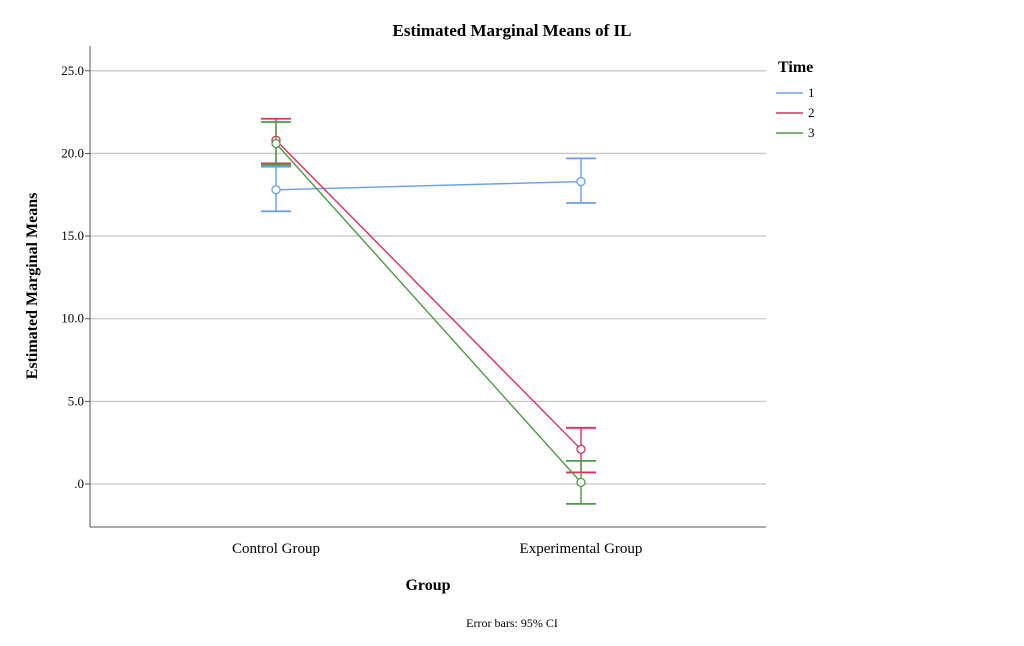 The image size is (1024, 646). Describe the element at coordinates (72, 318) in the screenshot. I see `y-tick-label: 10.0` at that location.